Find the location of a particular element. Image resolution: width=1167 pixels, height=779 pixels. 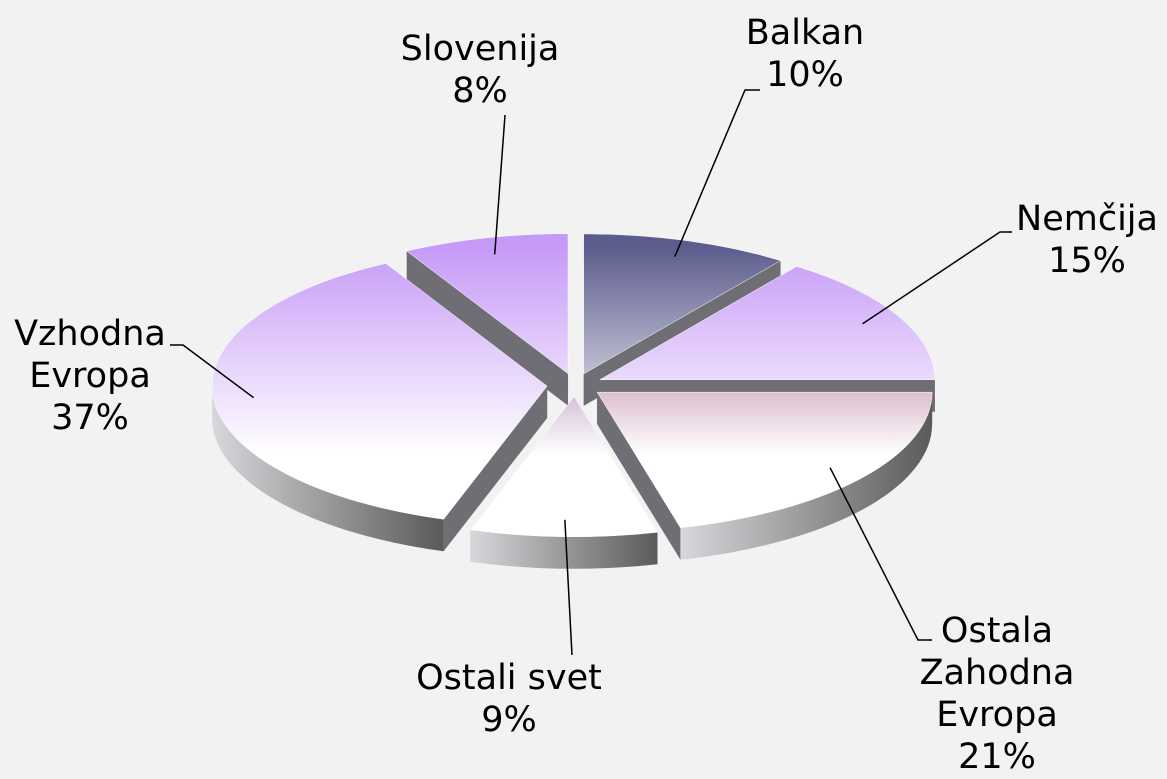

category-label: Nemčija is located at coordinates (1087, 219).